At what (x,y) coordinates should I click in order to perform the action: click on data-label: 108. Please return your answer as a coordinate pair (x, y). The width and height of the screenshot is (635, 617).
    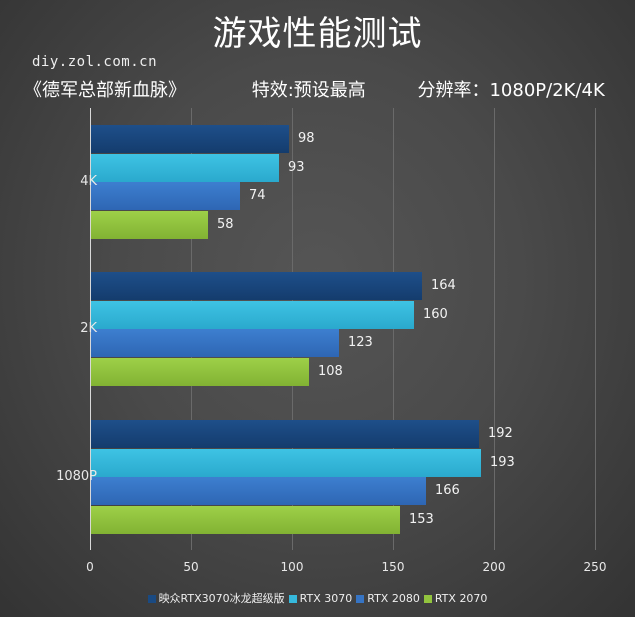
    Looking at the image, I should click on (330, 371).